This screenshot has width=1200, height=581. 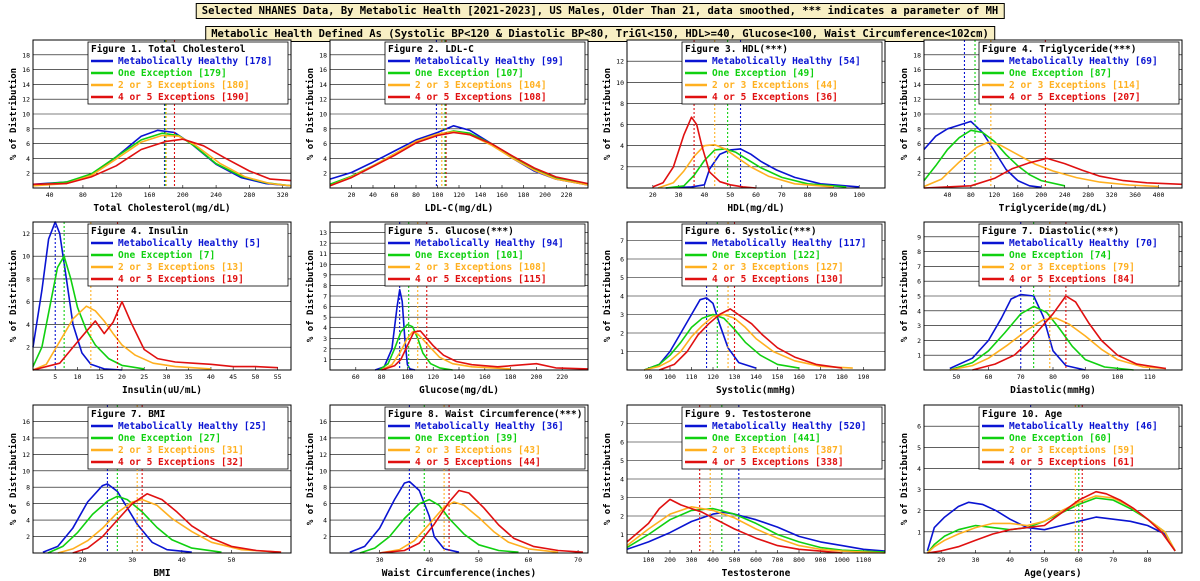 I want to click on legend-entry: One Exception [87], so click(x=1060, y=73).